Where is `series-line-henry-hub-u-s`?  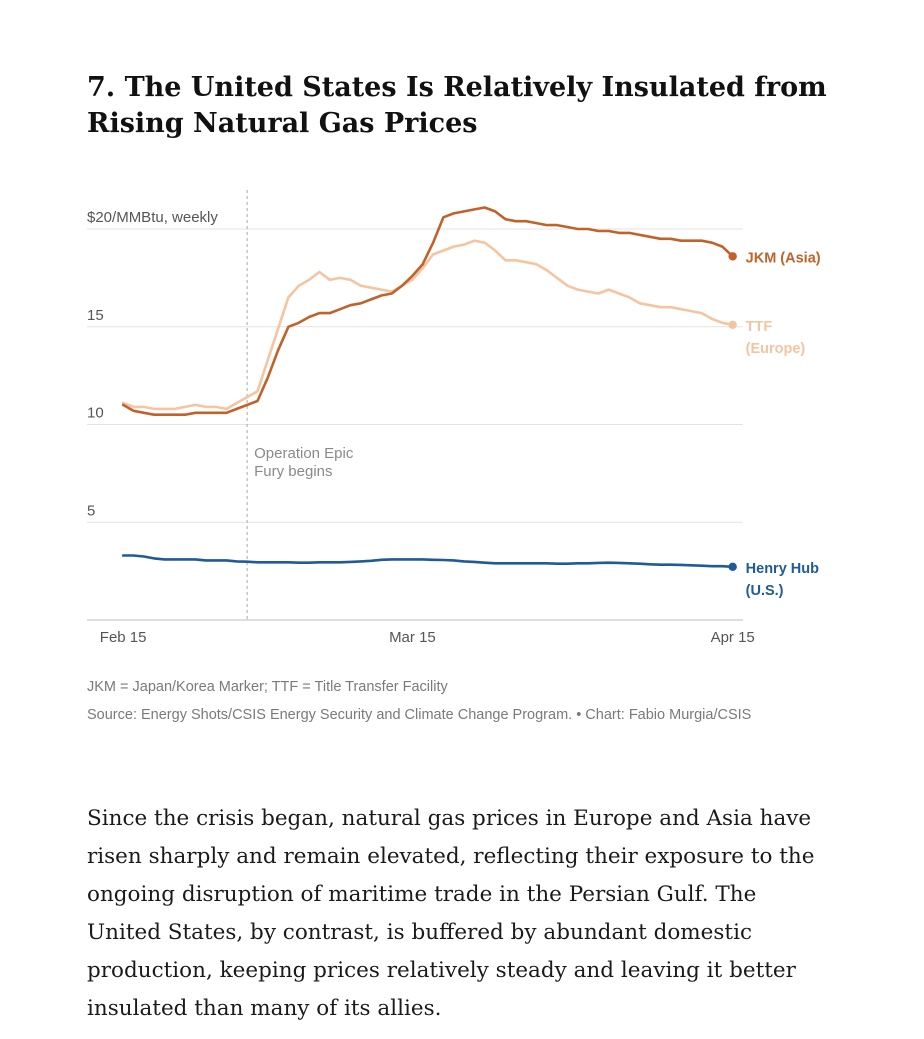 series-line-henry-hub-u-s is located at coordinates (427, 561).